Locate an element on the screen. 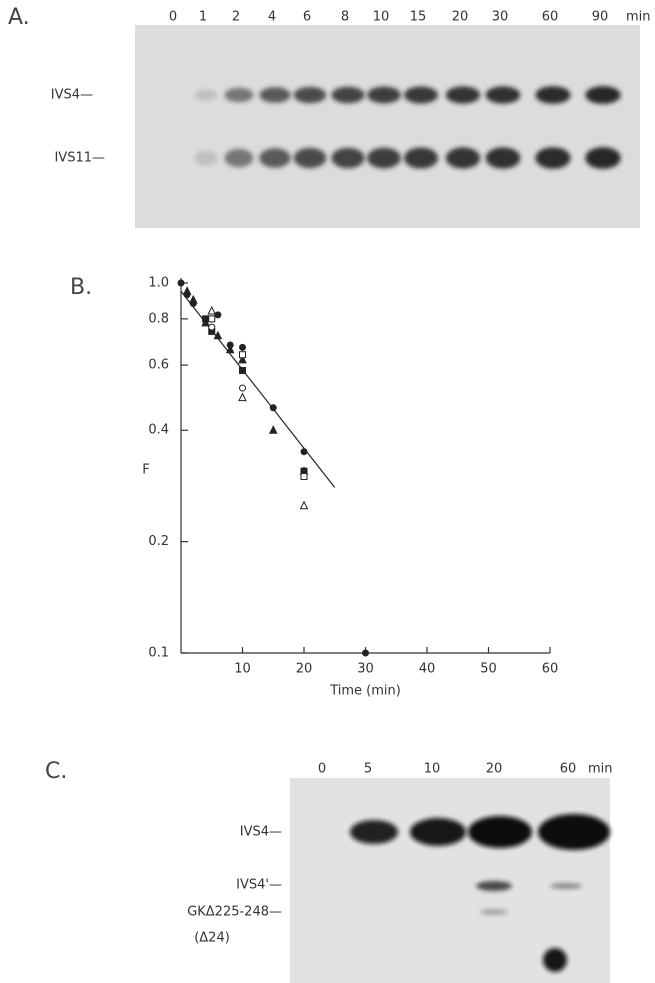 The height and width of the screenshot is (983, 655). band-label: IVS4'— is located at coordinates (259, 885).